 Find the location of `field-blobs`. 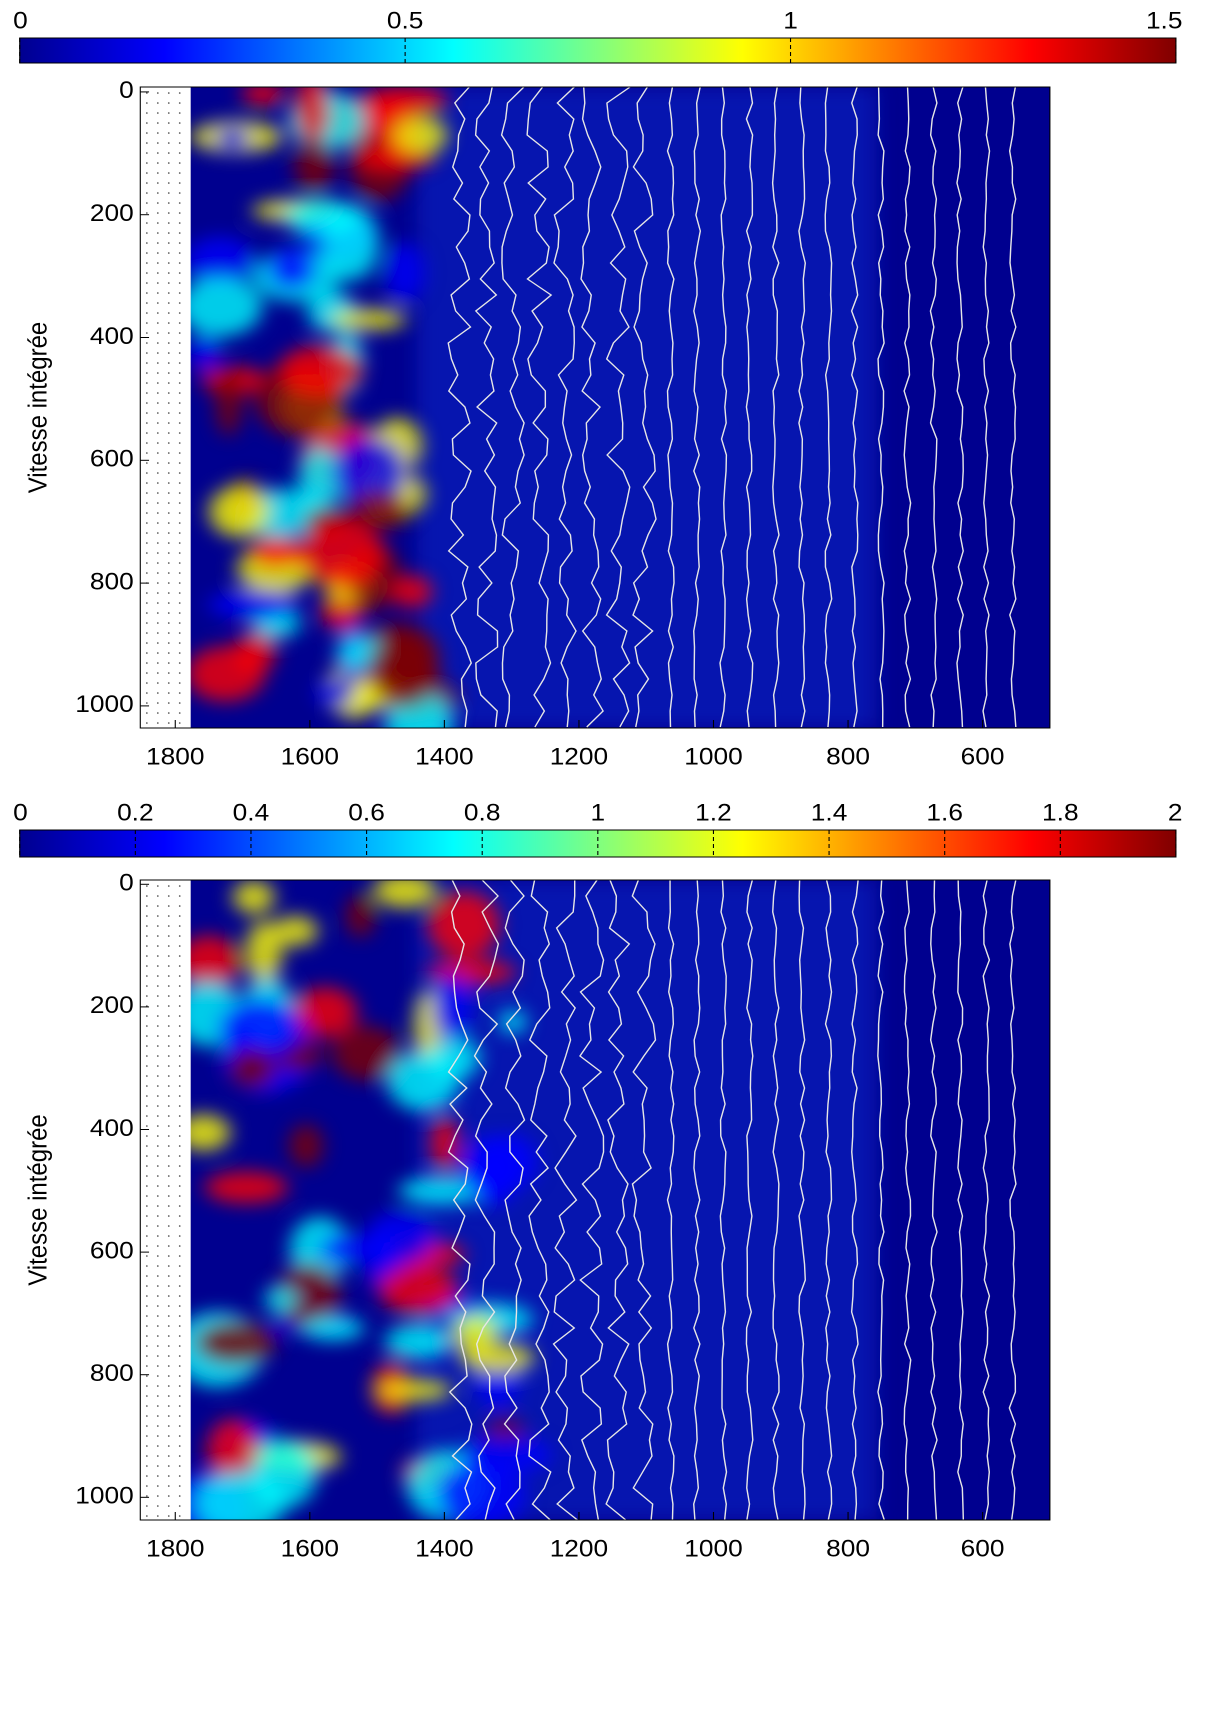

field-blobs is located at coordinates (318, 407).